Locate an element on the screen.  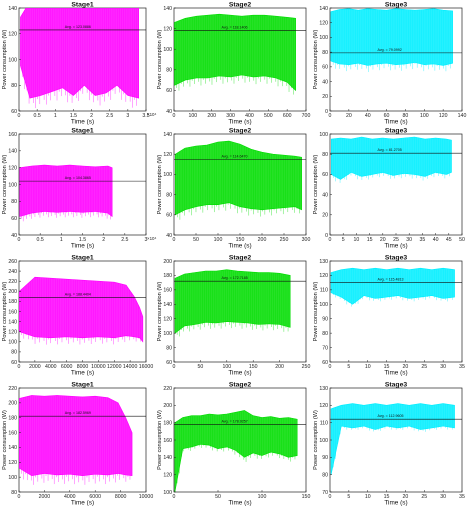
x-tick-label: 5 is located at coordinates (348, 497).